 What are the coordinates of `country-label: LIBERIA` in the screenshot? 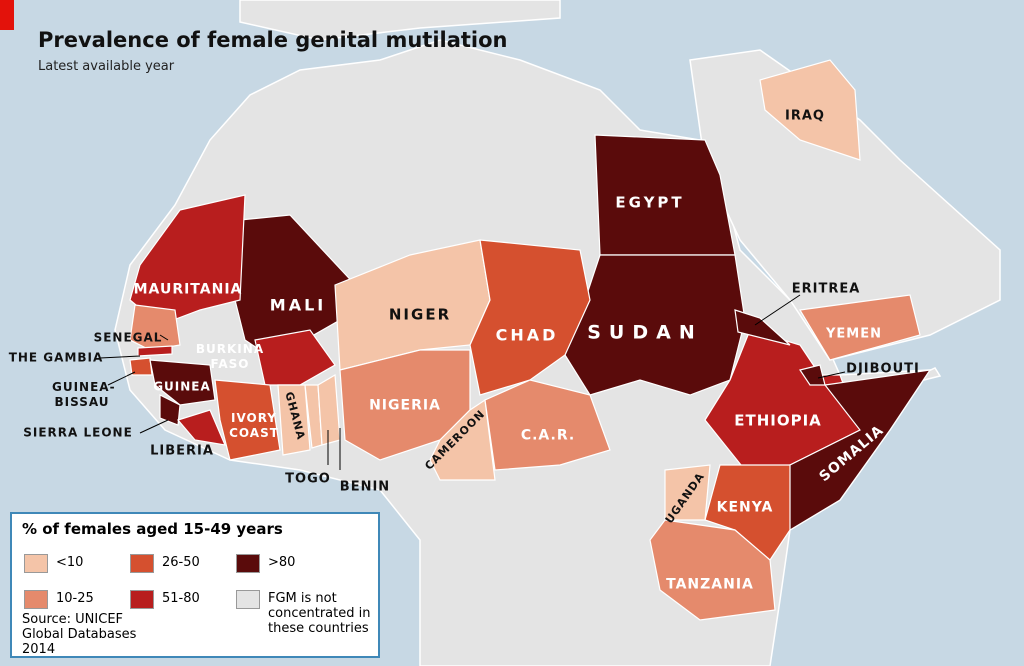 It's located at (182, 451).